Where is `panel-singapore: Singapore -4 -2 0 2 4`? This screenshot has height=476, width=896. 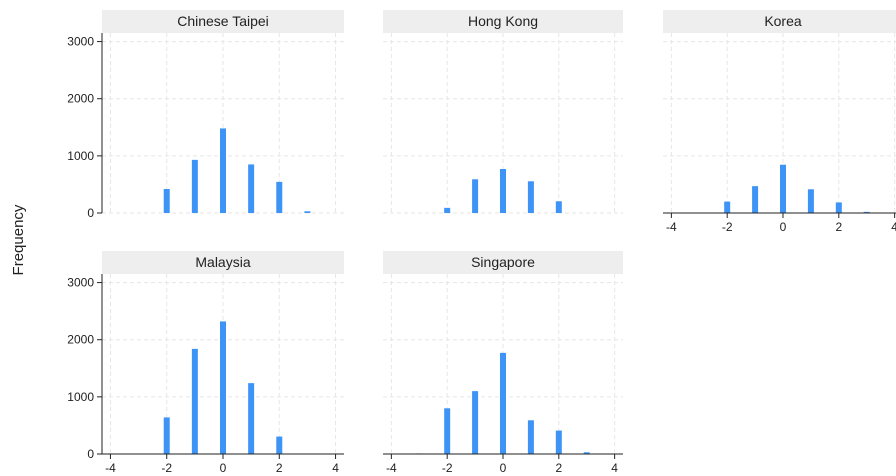
panel-singapore: Singapore -4 -2 0 2 4 is located at coordinates (503, 363).